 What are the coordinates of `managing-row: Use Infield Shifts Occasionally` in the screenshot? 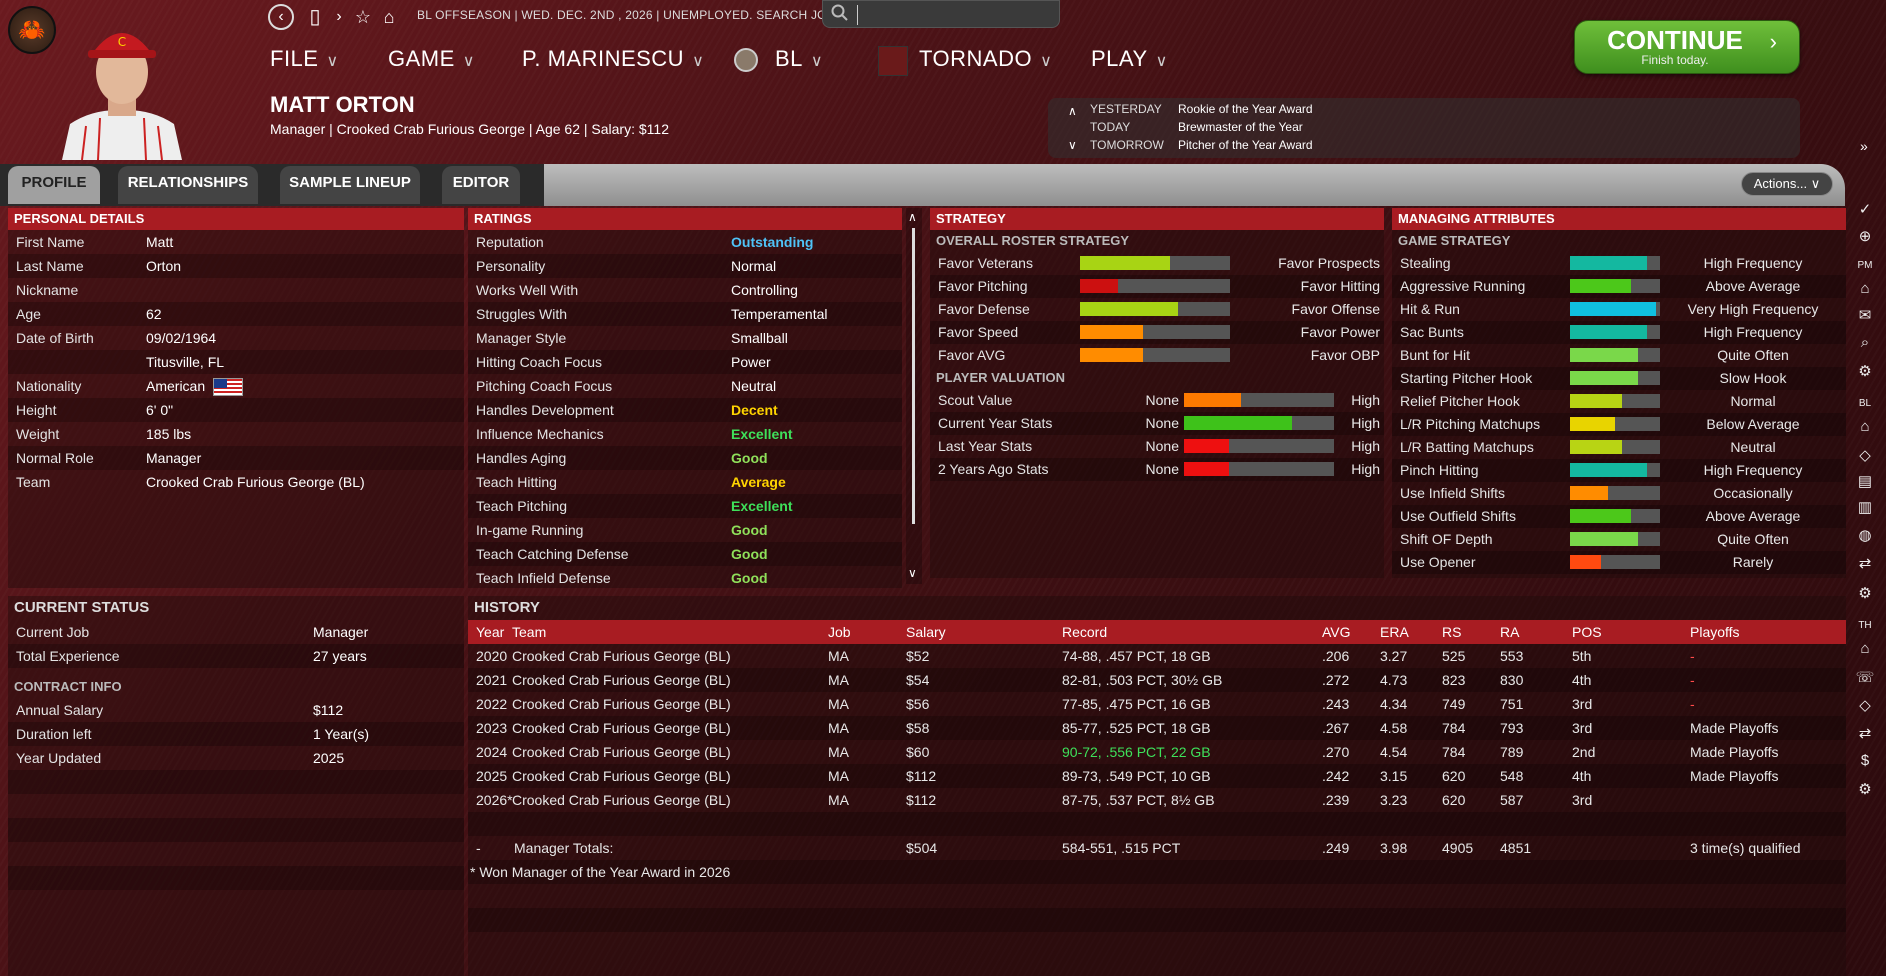 It's located at (1619, 493).